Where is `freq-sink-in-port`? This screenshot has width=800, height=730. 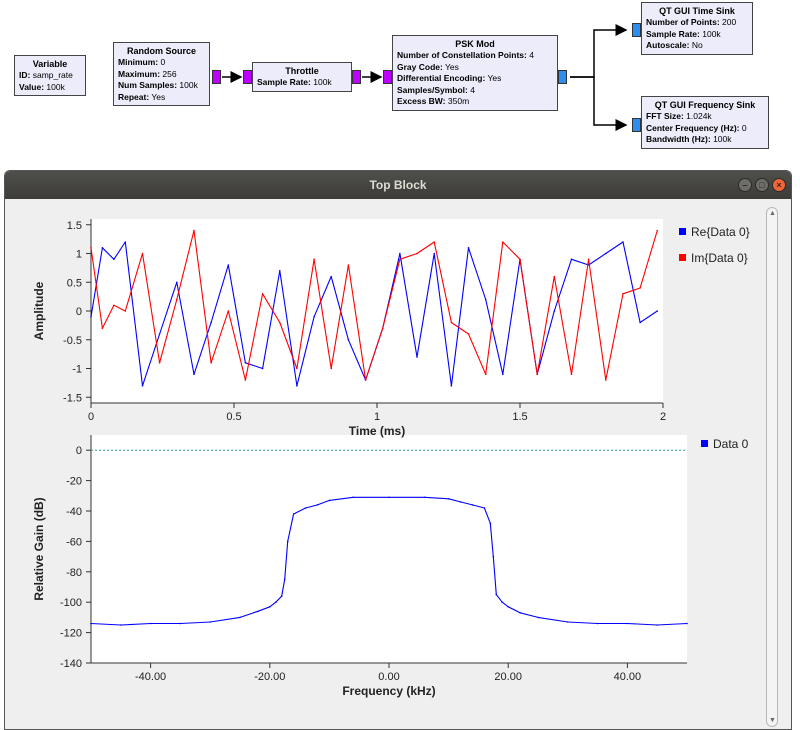 freq-sink-in-port is located at coordinates (636, 125).